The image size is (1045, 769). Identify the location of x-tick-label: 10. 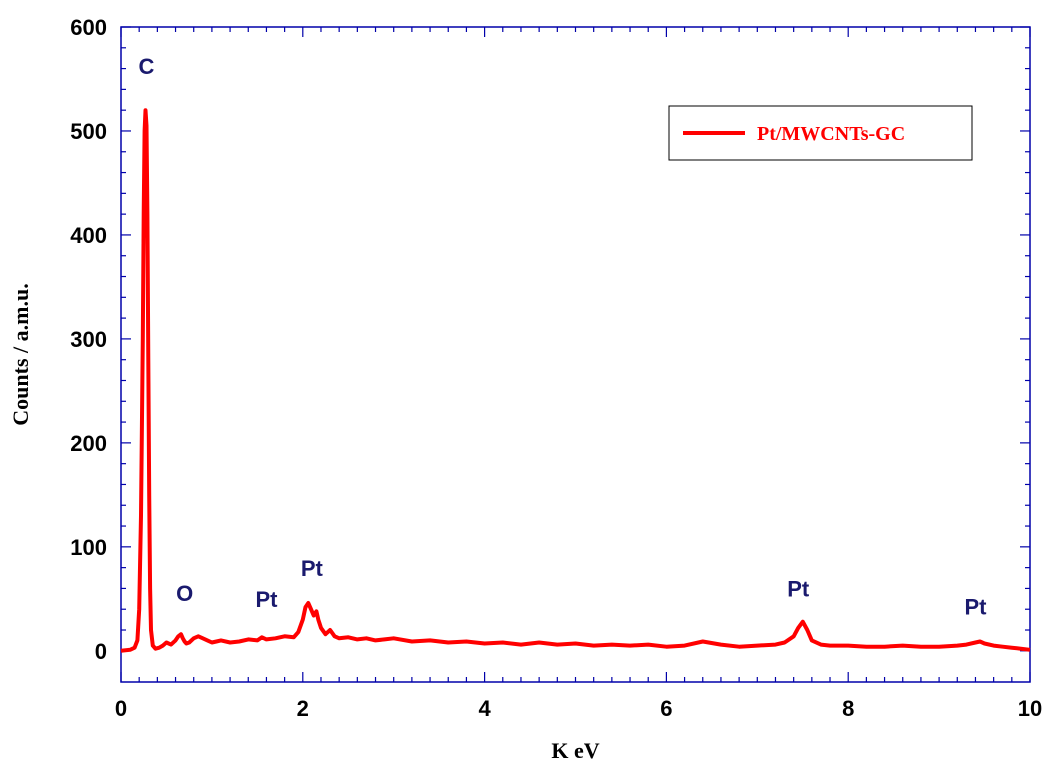
(1030, 708).